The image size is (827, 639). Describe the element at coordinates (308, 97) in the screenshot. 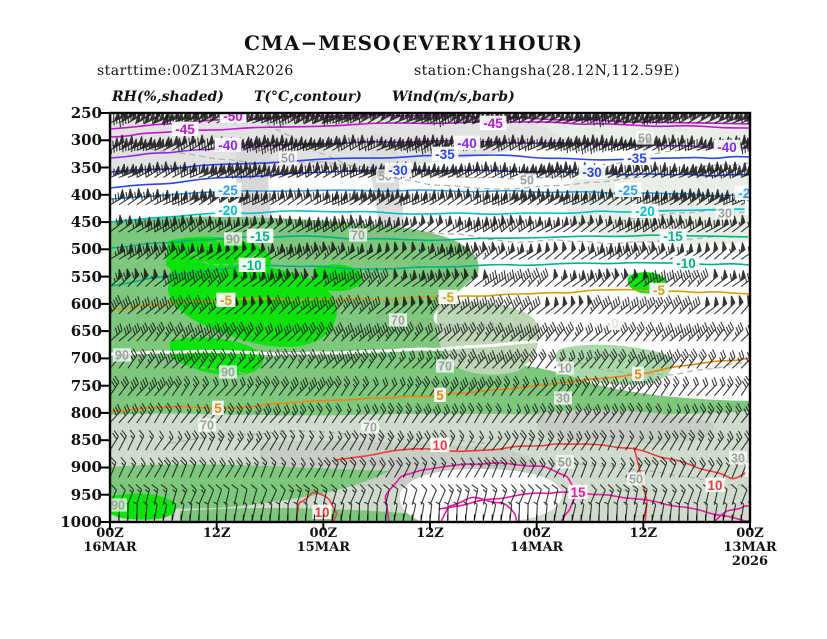

I see `legend-temperature-contour: T(°C,contour)` at that location.